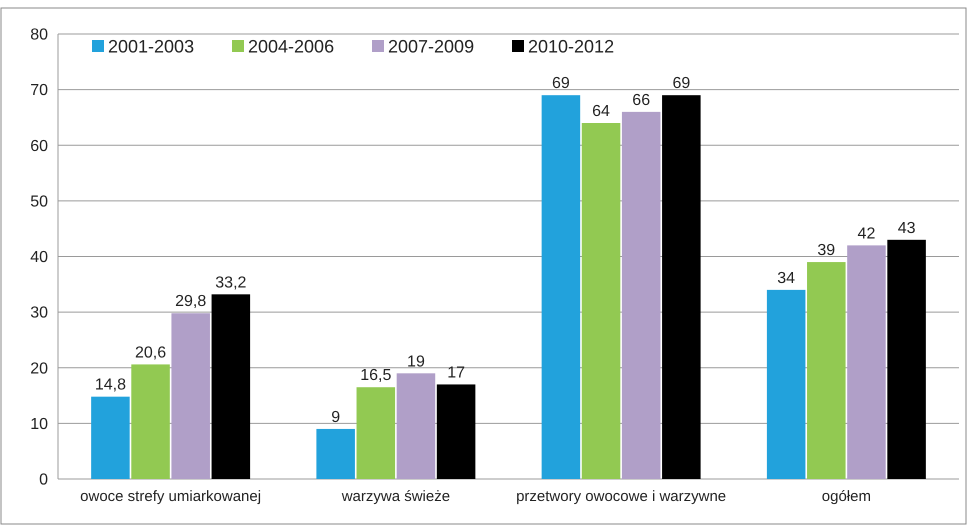 This screenshot has width=967, height=525. I want to click on y-tick-label: 50, so click(39, 201).